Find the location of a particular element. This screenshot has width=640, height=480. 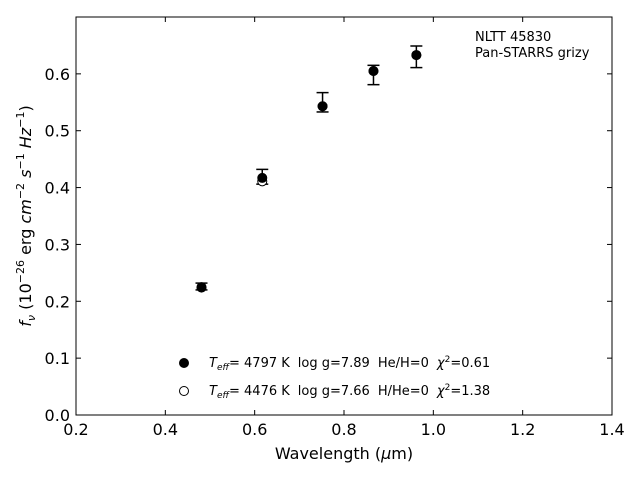

y-tick-label: 0.0 is located at coordinates (57, 415).